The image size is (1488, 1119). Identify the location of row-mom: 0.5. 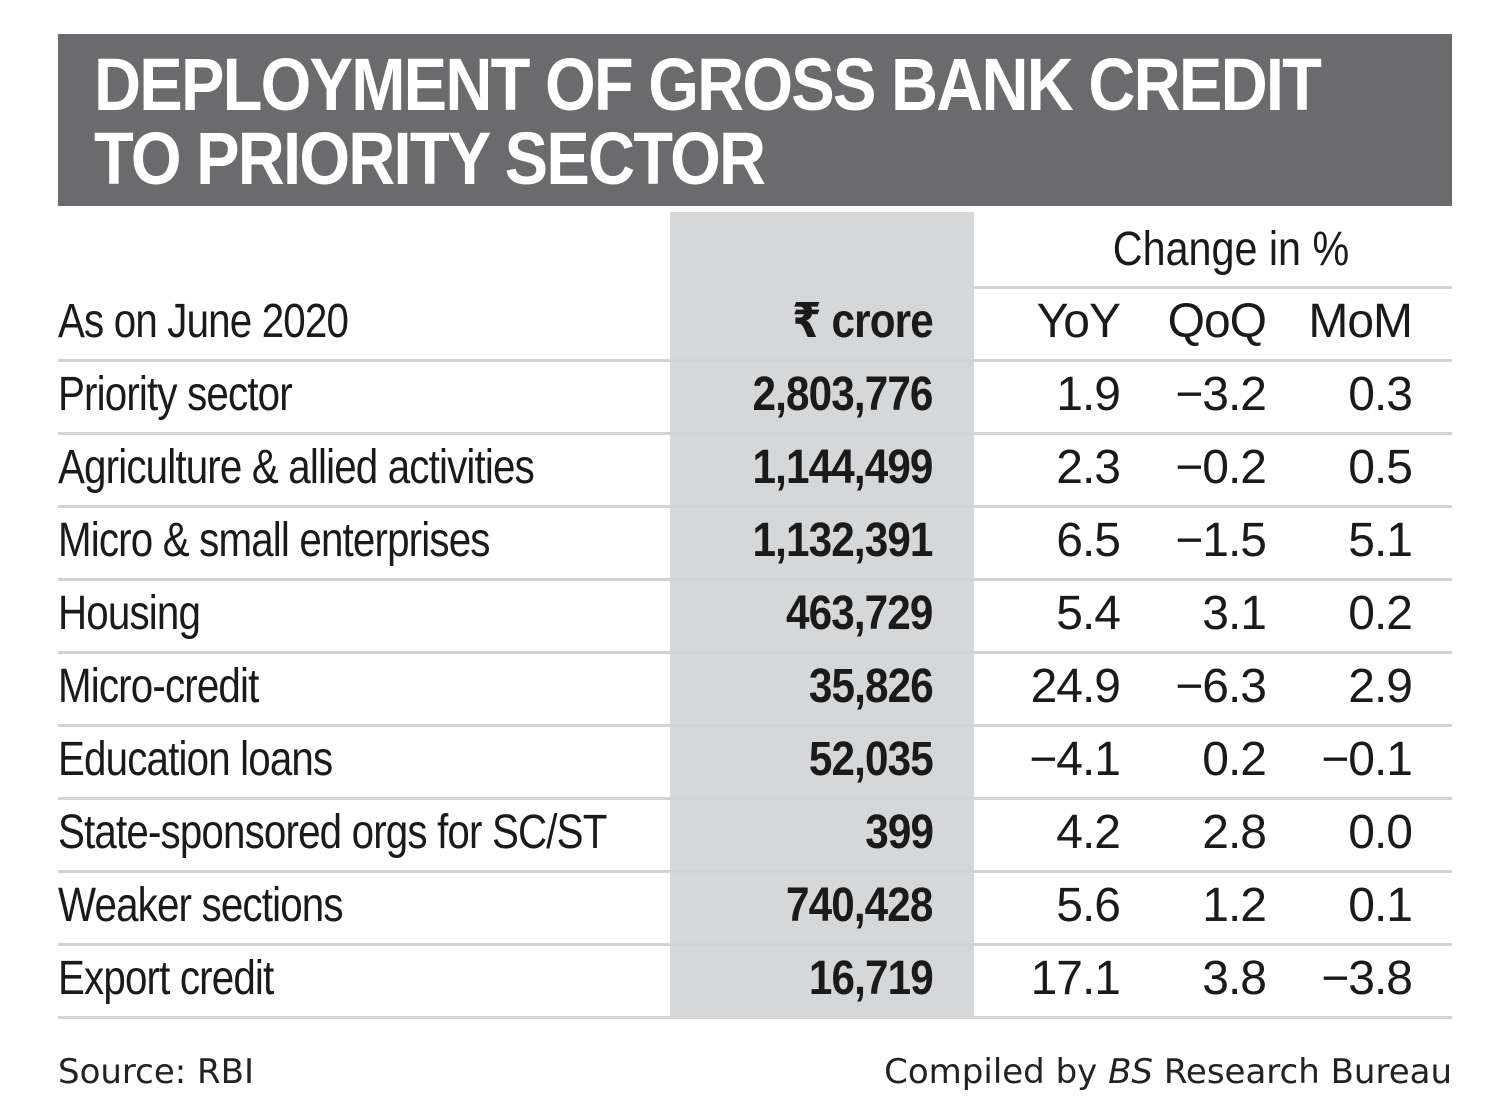
(1380, 467).